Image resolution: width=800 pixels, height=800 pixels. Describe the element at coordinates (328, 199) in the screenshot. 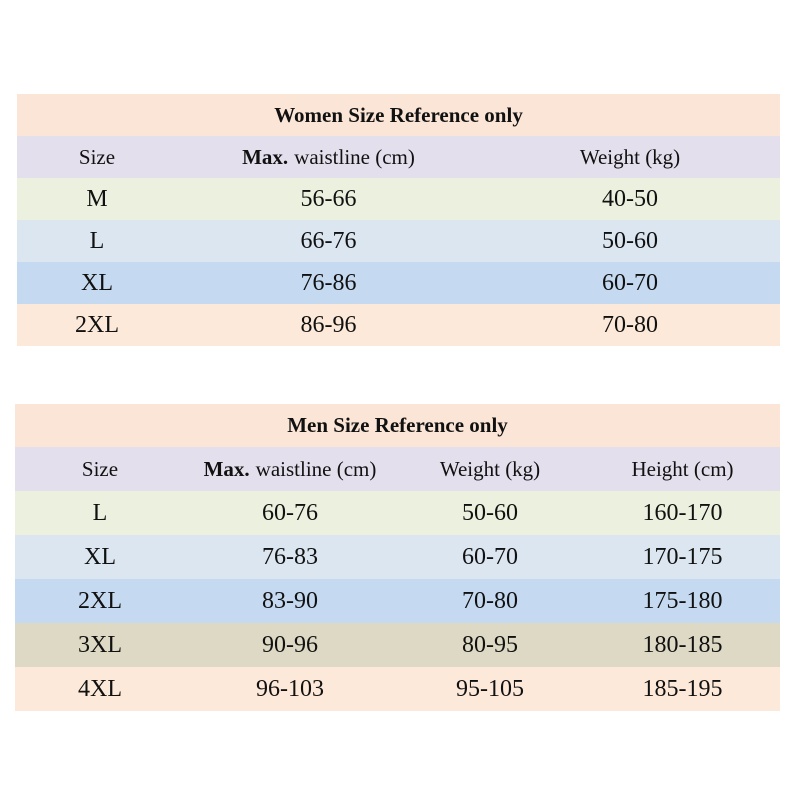

I see `cell: 56-66` at that location.